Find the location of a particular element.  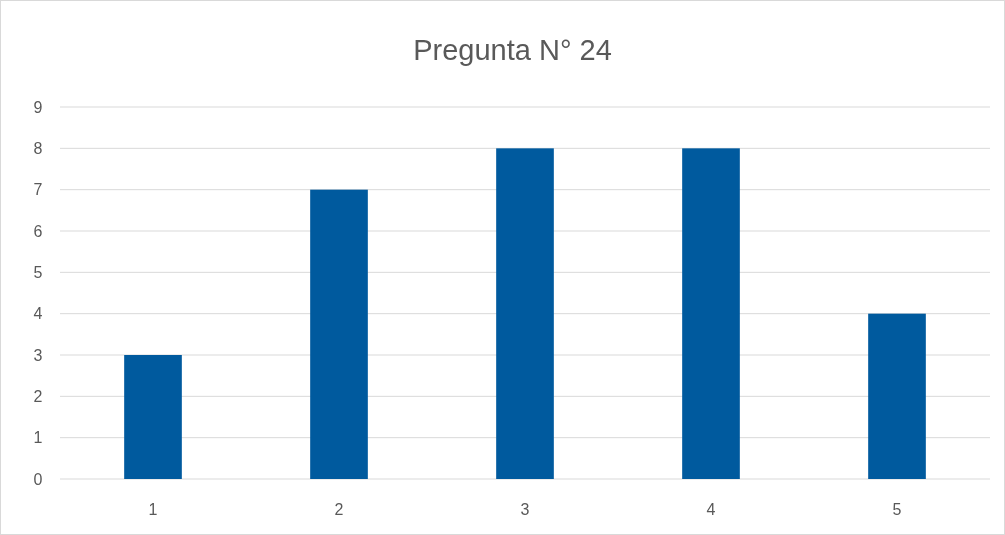

chart-title: Pregunta N° 24 is located at coordinates (512, 50).